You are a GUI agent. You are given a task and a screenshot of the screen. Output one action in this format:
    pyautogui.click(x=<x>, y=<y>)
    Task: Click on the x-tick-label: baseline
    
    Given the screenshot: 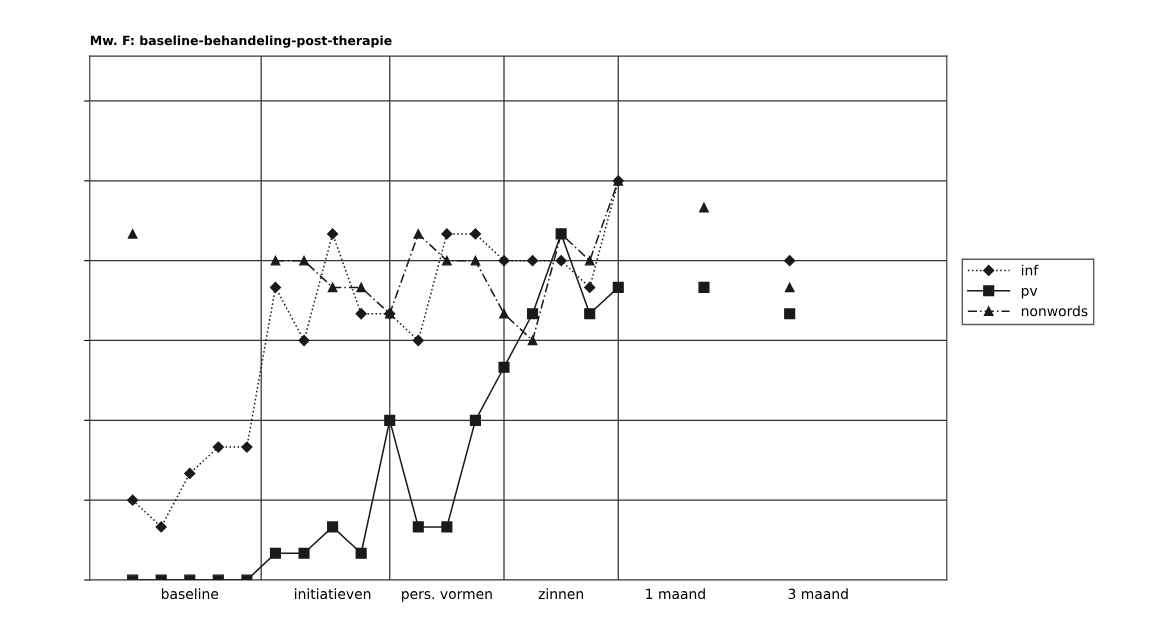 What is the action you would take?
    pyautogui.click(x=190, y=594)
    